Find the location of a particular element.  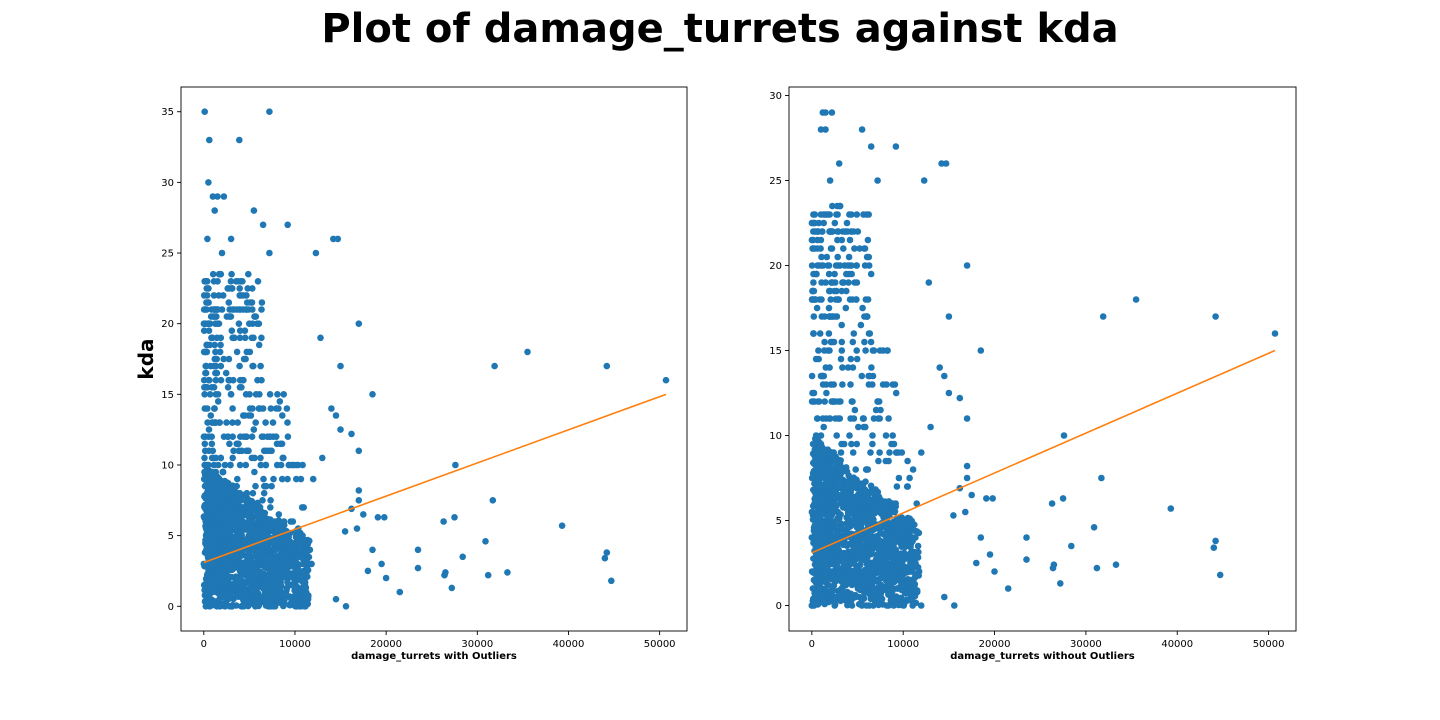

y-tick-label: 30 is located at coordinates (775, 96).